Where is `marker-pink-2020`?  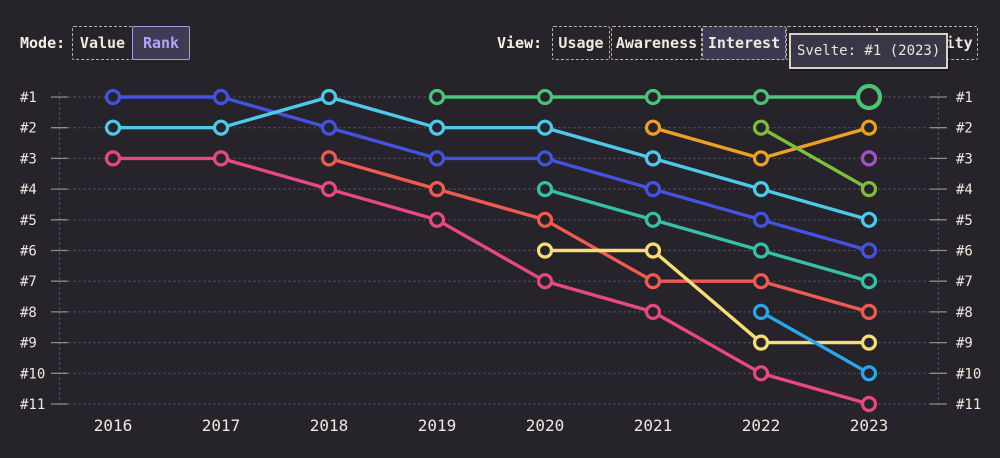
marker-pink-2020 is located at coordinates (545, 281).